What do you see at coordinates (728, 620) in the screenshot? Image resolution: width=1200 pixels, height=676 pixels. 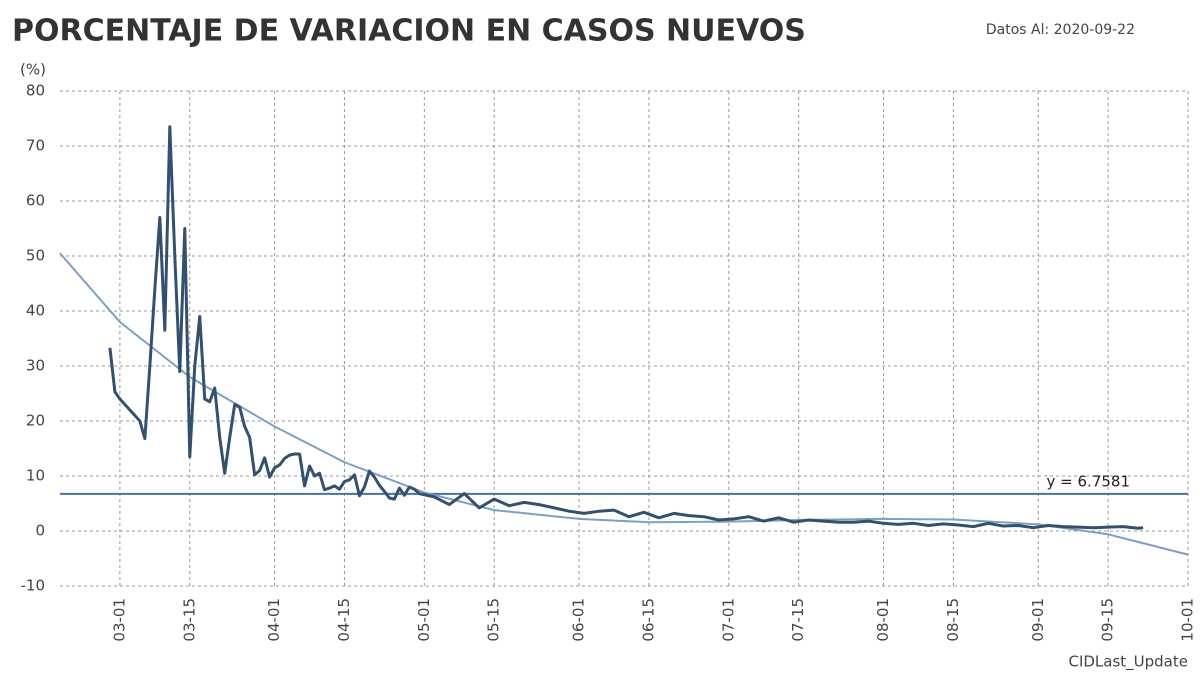 I see `x-tick-label: 07-01` at bounding box center [728, 620].